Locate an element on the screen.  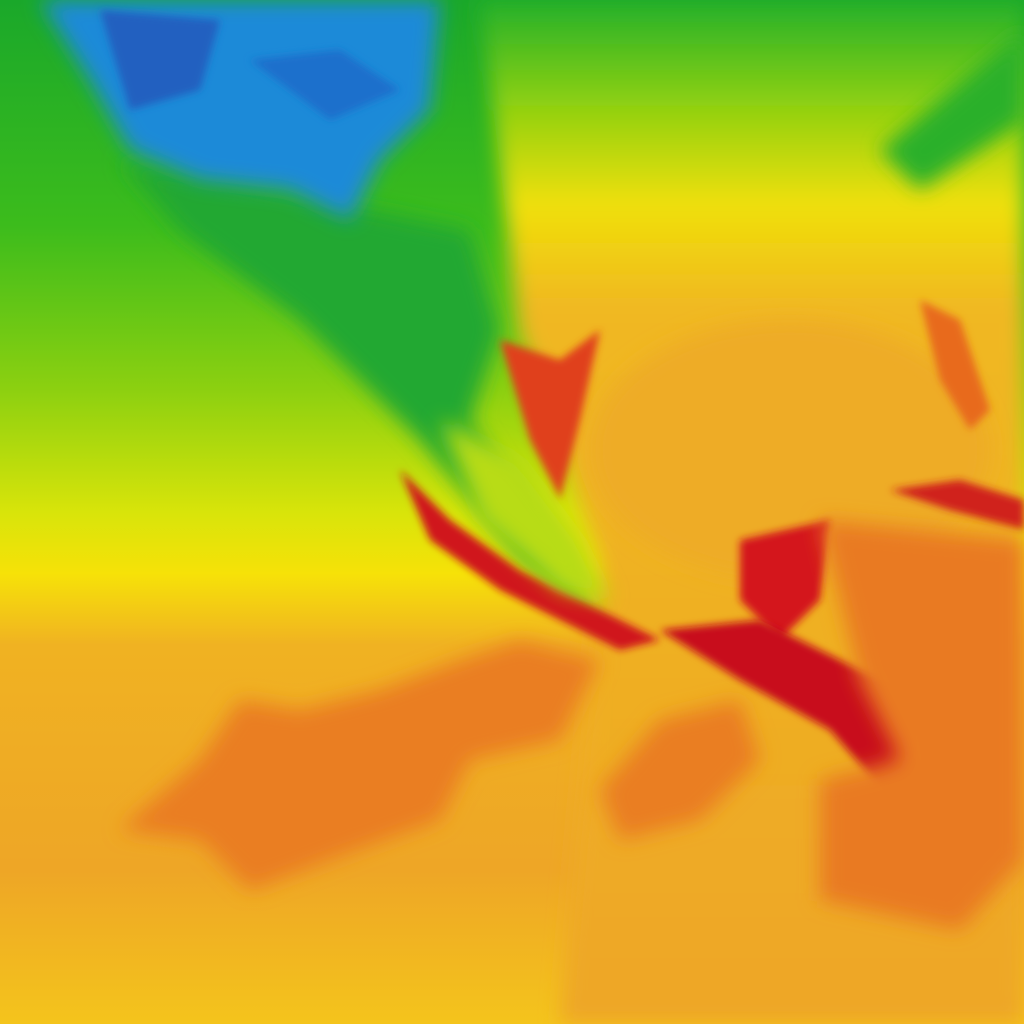
islands is located at coordinates (957, 505).